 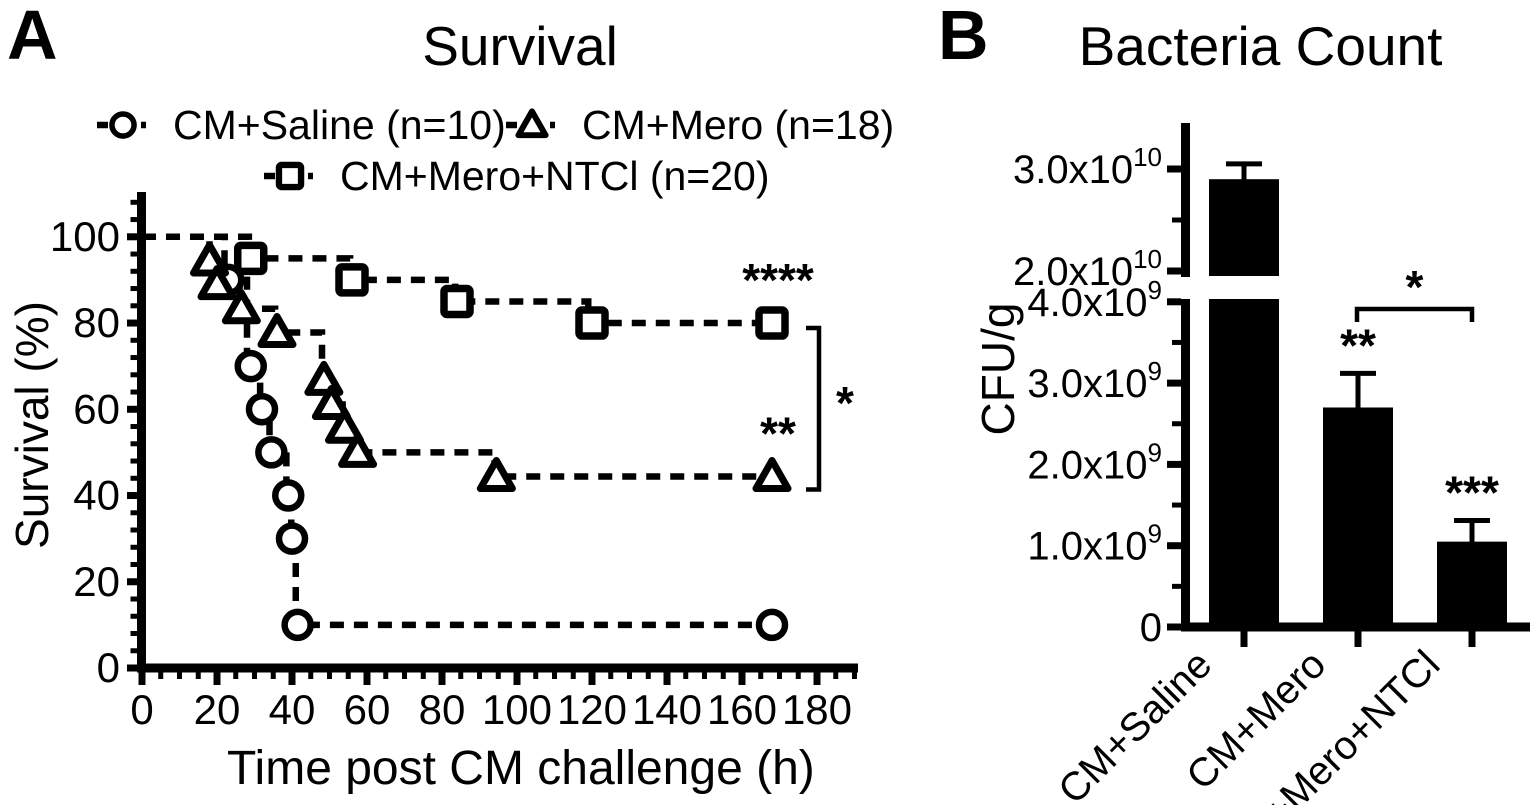 I want to click on legend-item-cm-mero-ntcl: CM+Mero+NTCl (n=20), so click(x=516, y=176).